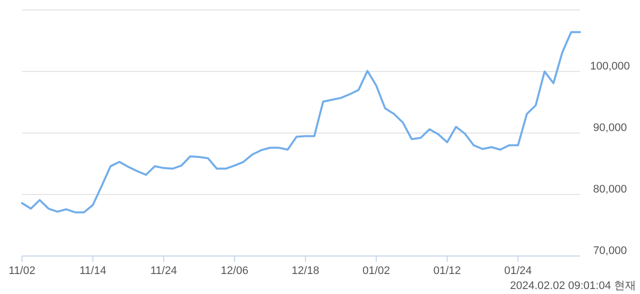 The height and width of the screenshot is (294, 640). Describe the element at coordinates (164, 271) in the screenshot. I see `x-tick-label: 11/24` at that location.